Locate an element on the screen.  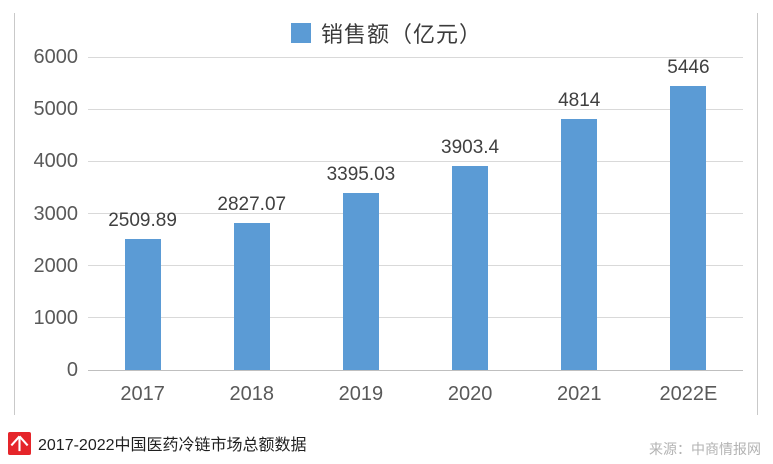
footer-source-text: 来源：中商情报网 is located at coordinates (705, 449).